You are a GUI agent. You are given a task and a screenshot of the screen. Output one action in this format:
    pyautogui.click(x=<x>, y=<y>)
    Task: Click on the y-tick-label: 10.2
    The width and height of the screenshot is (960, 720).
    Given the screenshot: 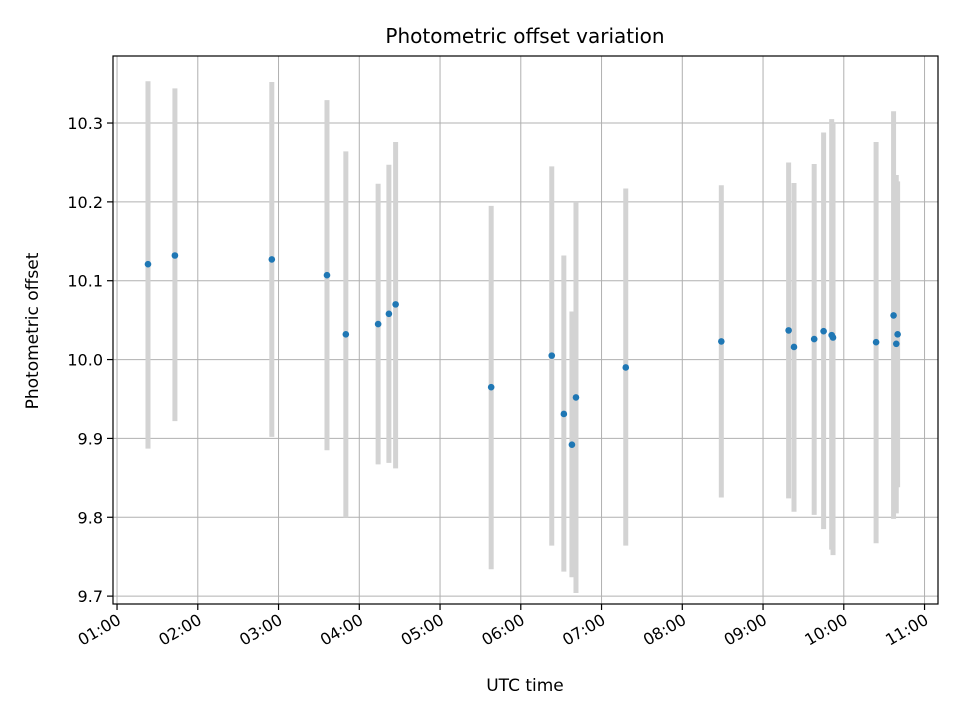 What is the action you would take?
    pyautogui.click(x=85, y=202)
    